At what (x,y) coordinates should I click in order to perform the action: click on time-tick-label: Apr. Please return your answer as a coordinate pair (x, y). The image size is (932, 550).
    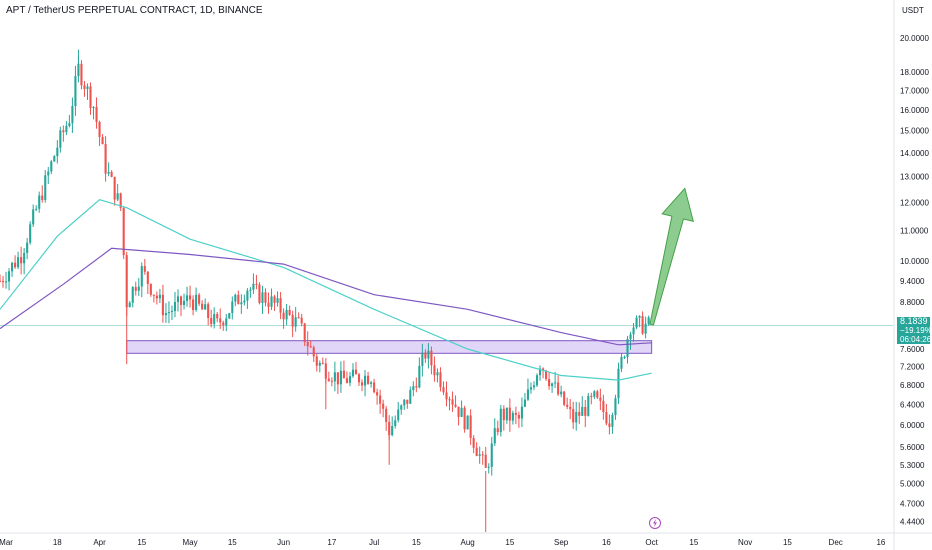
    Looking at the image, I should click on (99, 542).